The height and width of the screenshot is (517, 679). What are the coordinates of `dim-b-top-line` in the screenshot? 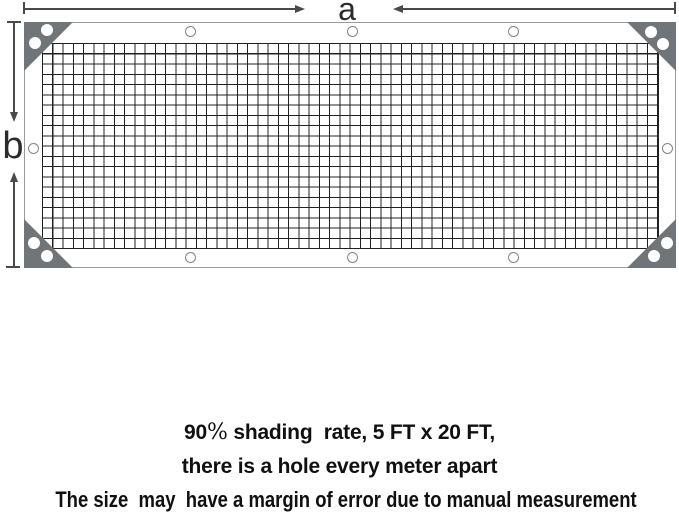 It's located at (14, 67).